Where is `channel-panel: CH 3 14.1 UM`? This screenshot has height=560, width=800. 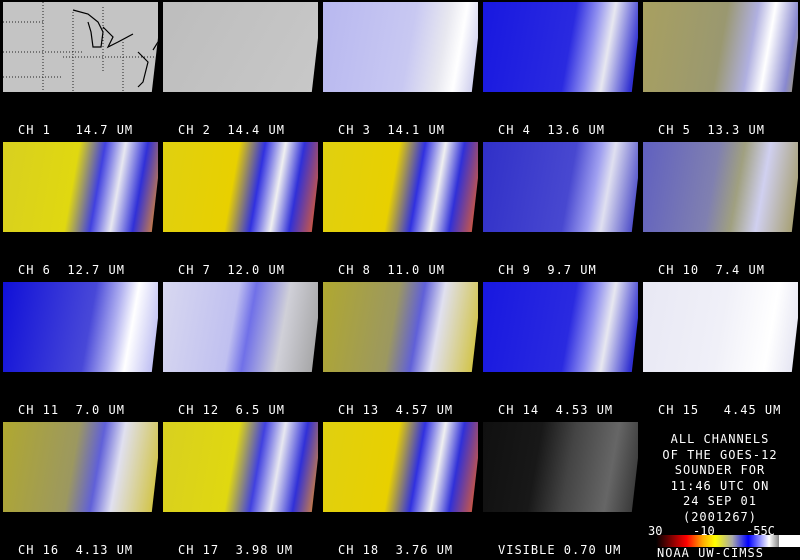 channel-panel: CH 3 14.1 UM is located at coordinates (400, 70).